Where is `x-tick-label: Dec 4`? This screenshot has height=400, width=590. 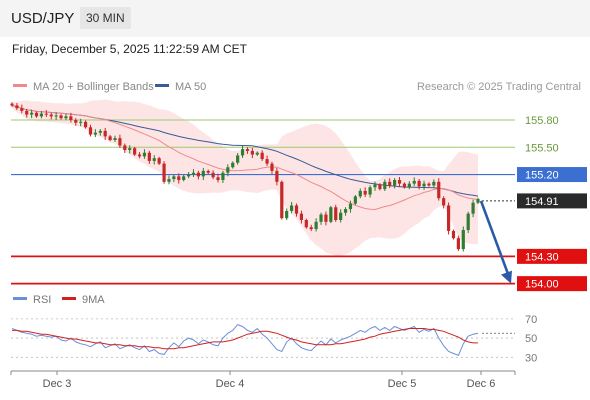
x-tick-label: Dec 4 is located at coordinates (230, 384).